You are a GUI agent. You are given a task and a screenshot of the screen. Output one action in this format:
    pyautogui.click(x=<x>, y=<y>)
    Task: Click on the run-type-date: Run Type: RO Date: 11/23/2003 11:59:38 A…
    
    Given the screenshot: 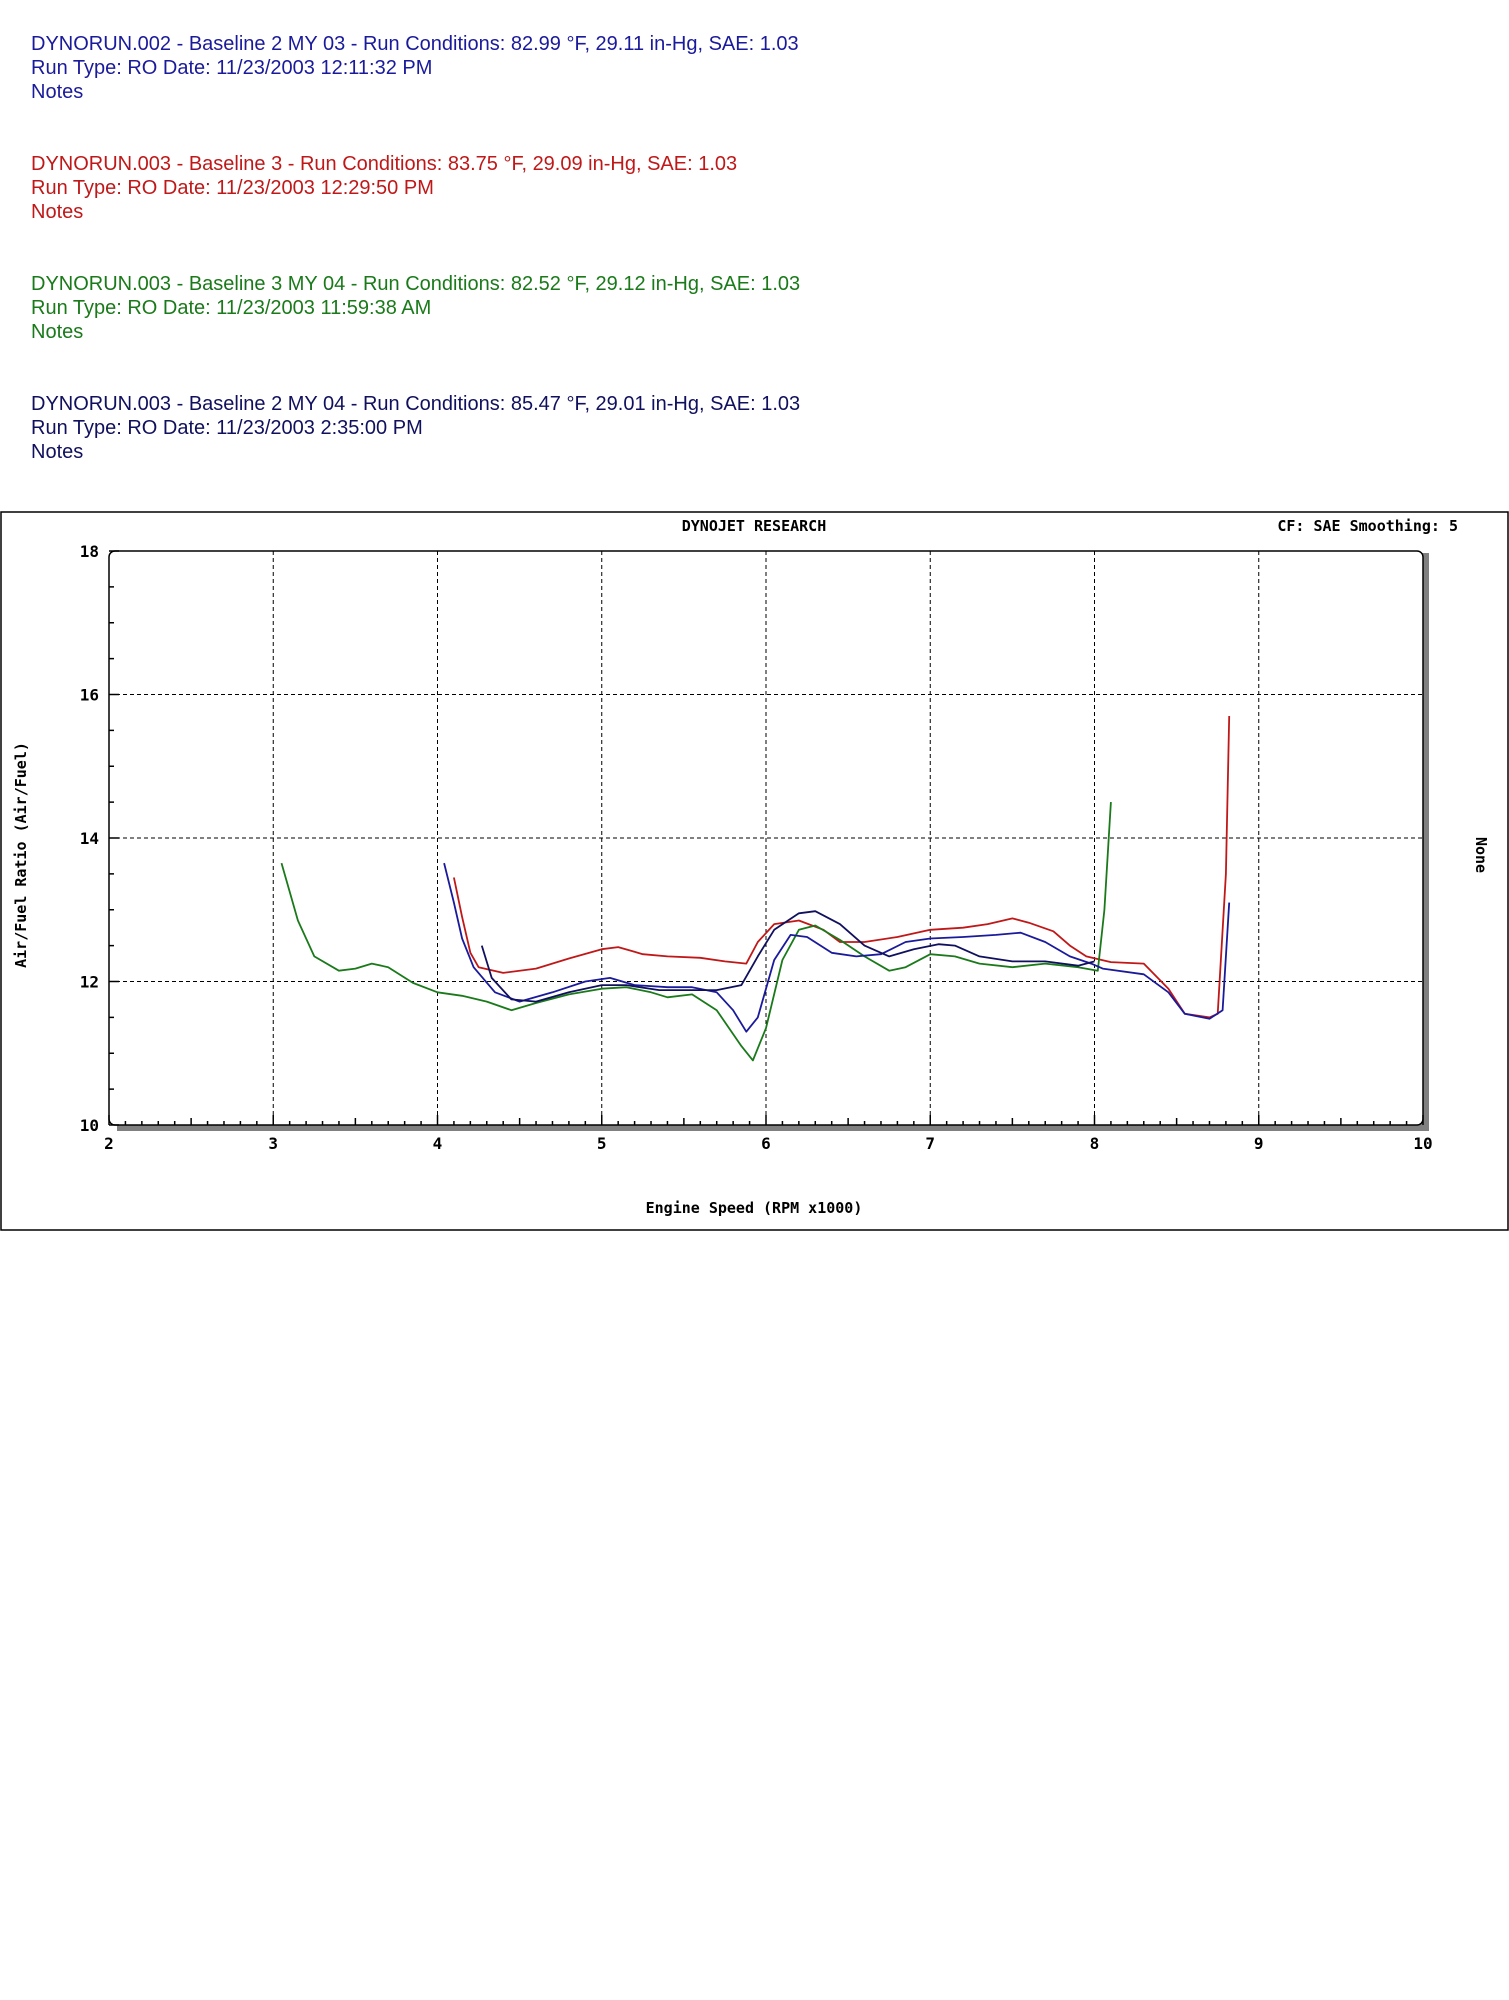 What is the action you would take?
    pyautogui.click(x=231, y=308)
    